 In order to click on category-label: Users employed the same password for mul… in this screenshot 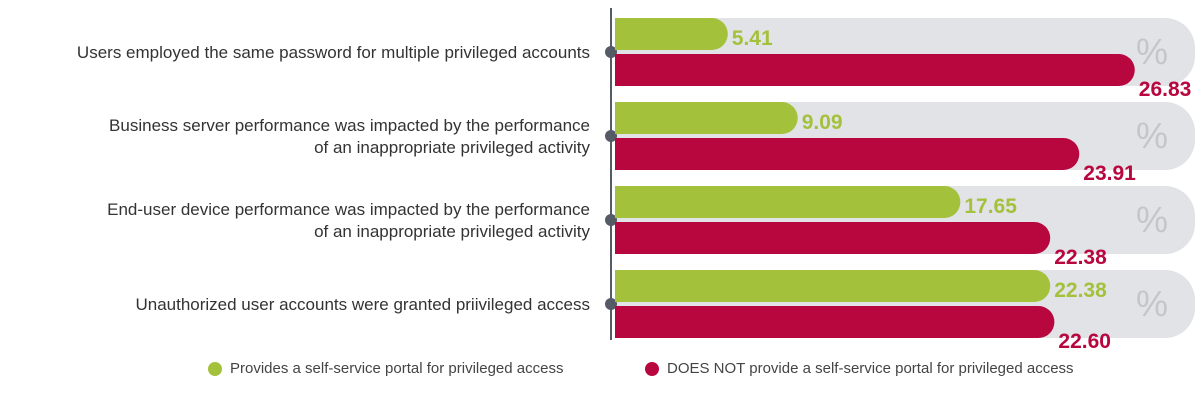, I will do `click(333, 52)`.